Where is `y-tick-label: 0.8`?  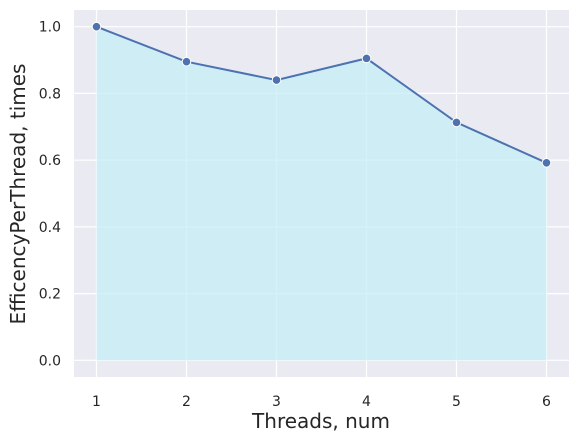 y-tick-label: 0.8 is located at coordinates (50, 94).